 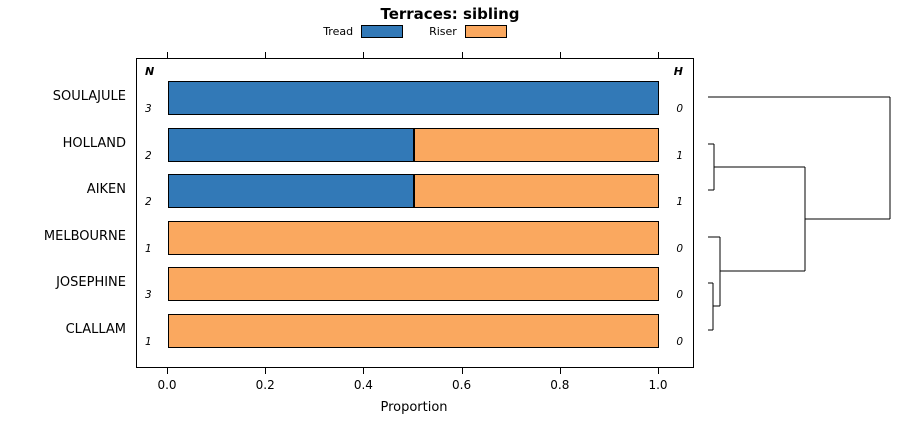 I want to click on y-axis-label: MELBOURNE, so click(x=84, y=236).